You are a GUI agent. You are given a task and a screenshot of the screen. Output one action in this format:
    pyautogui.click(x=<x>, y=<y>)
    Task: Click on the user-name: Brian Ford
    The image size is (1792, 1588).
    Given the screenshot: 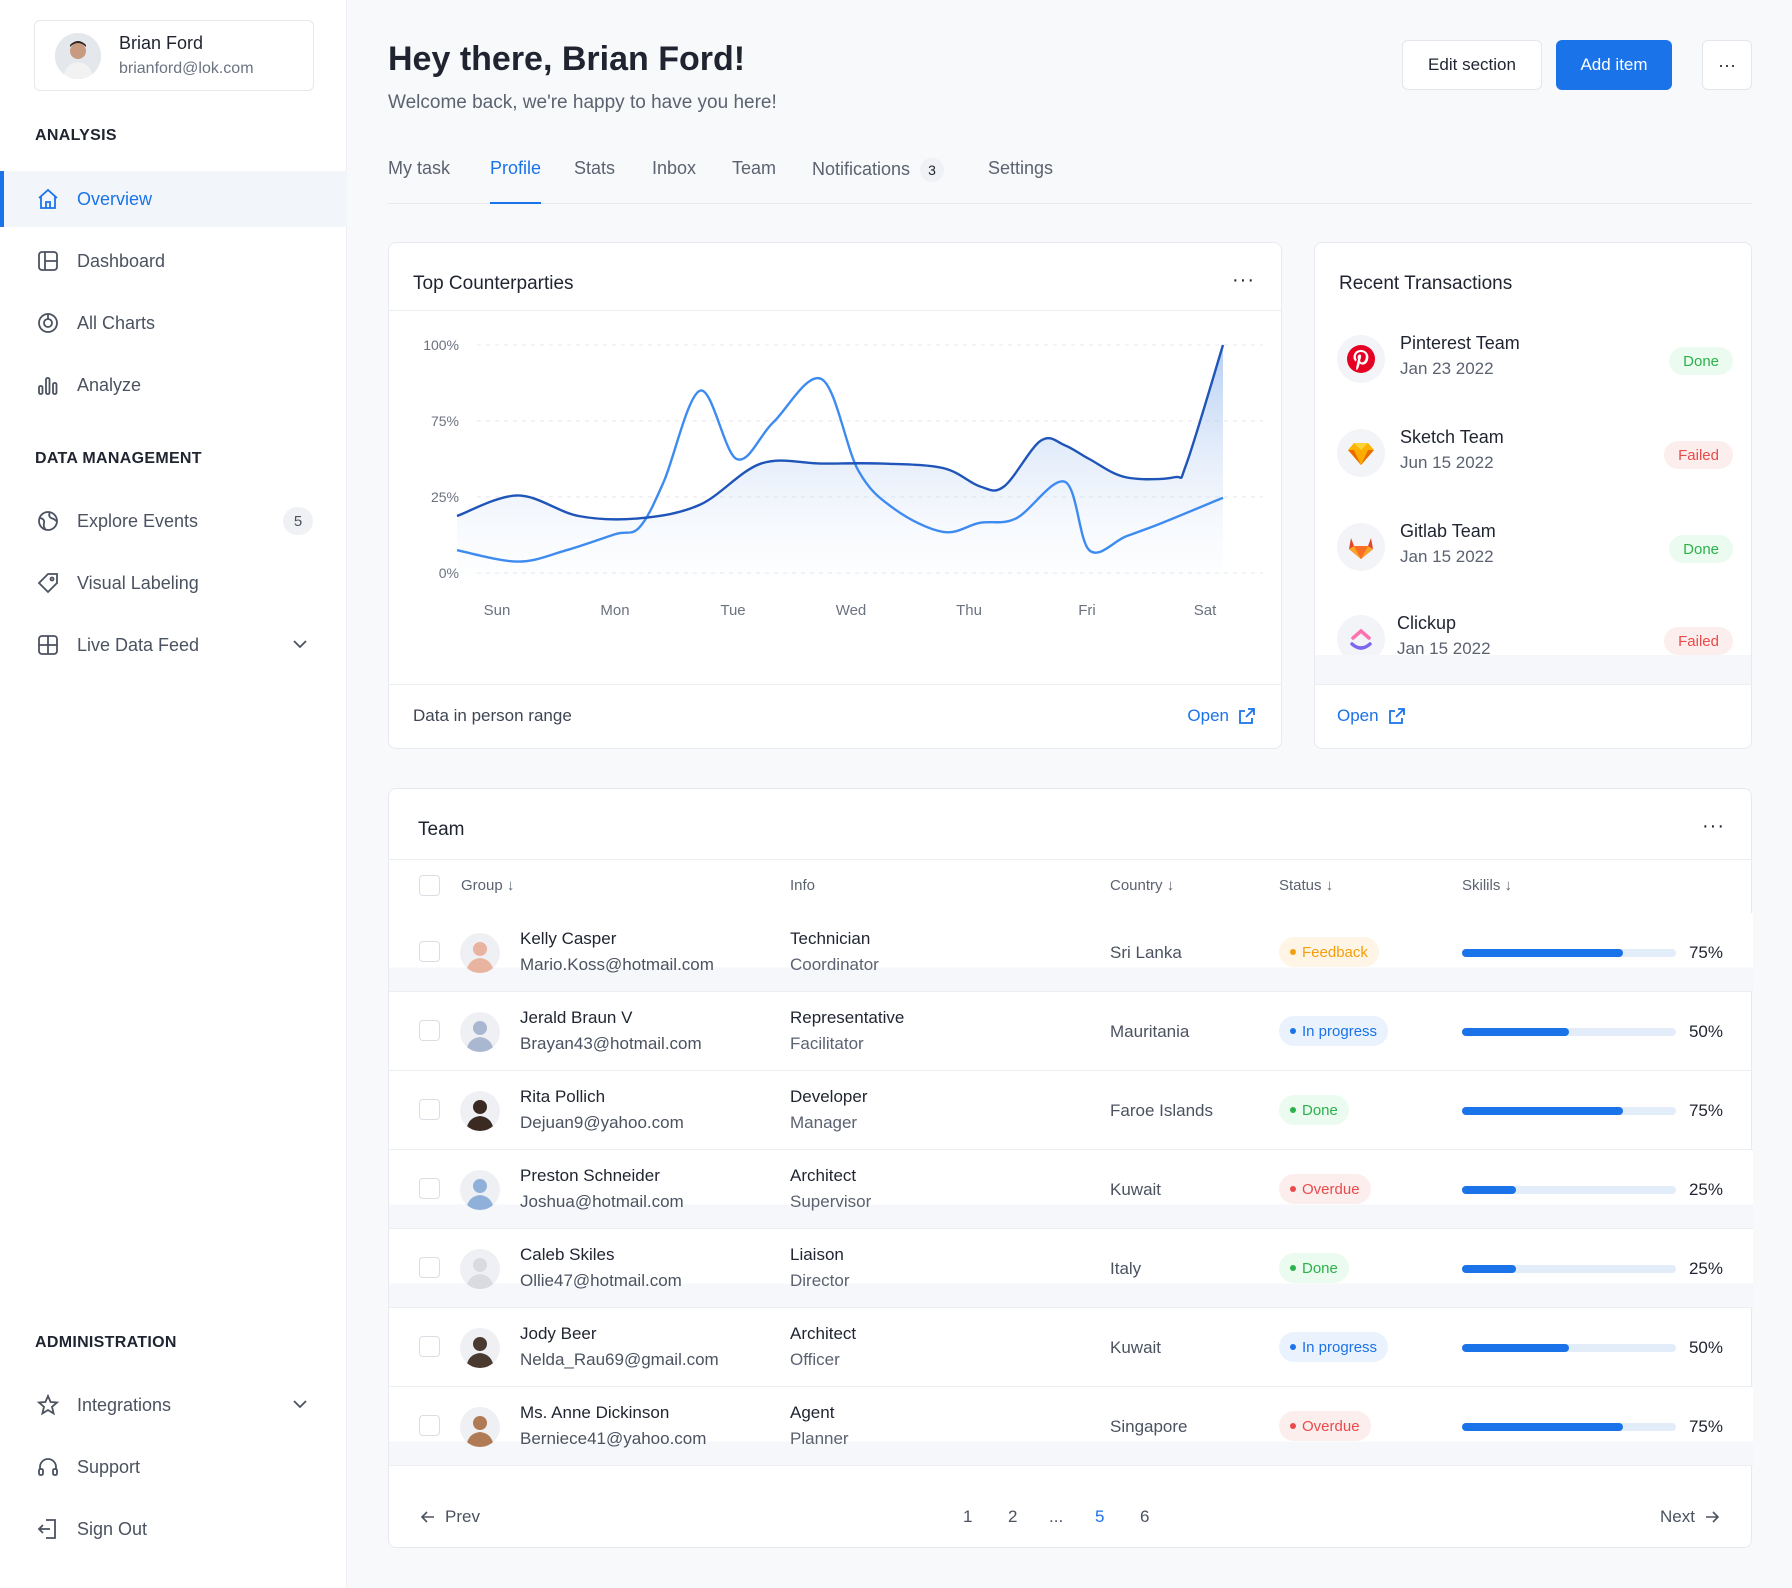 What is the action you would take?
    pyautogui.click(x=161, y=43)
    